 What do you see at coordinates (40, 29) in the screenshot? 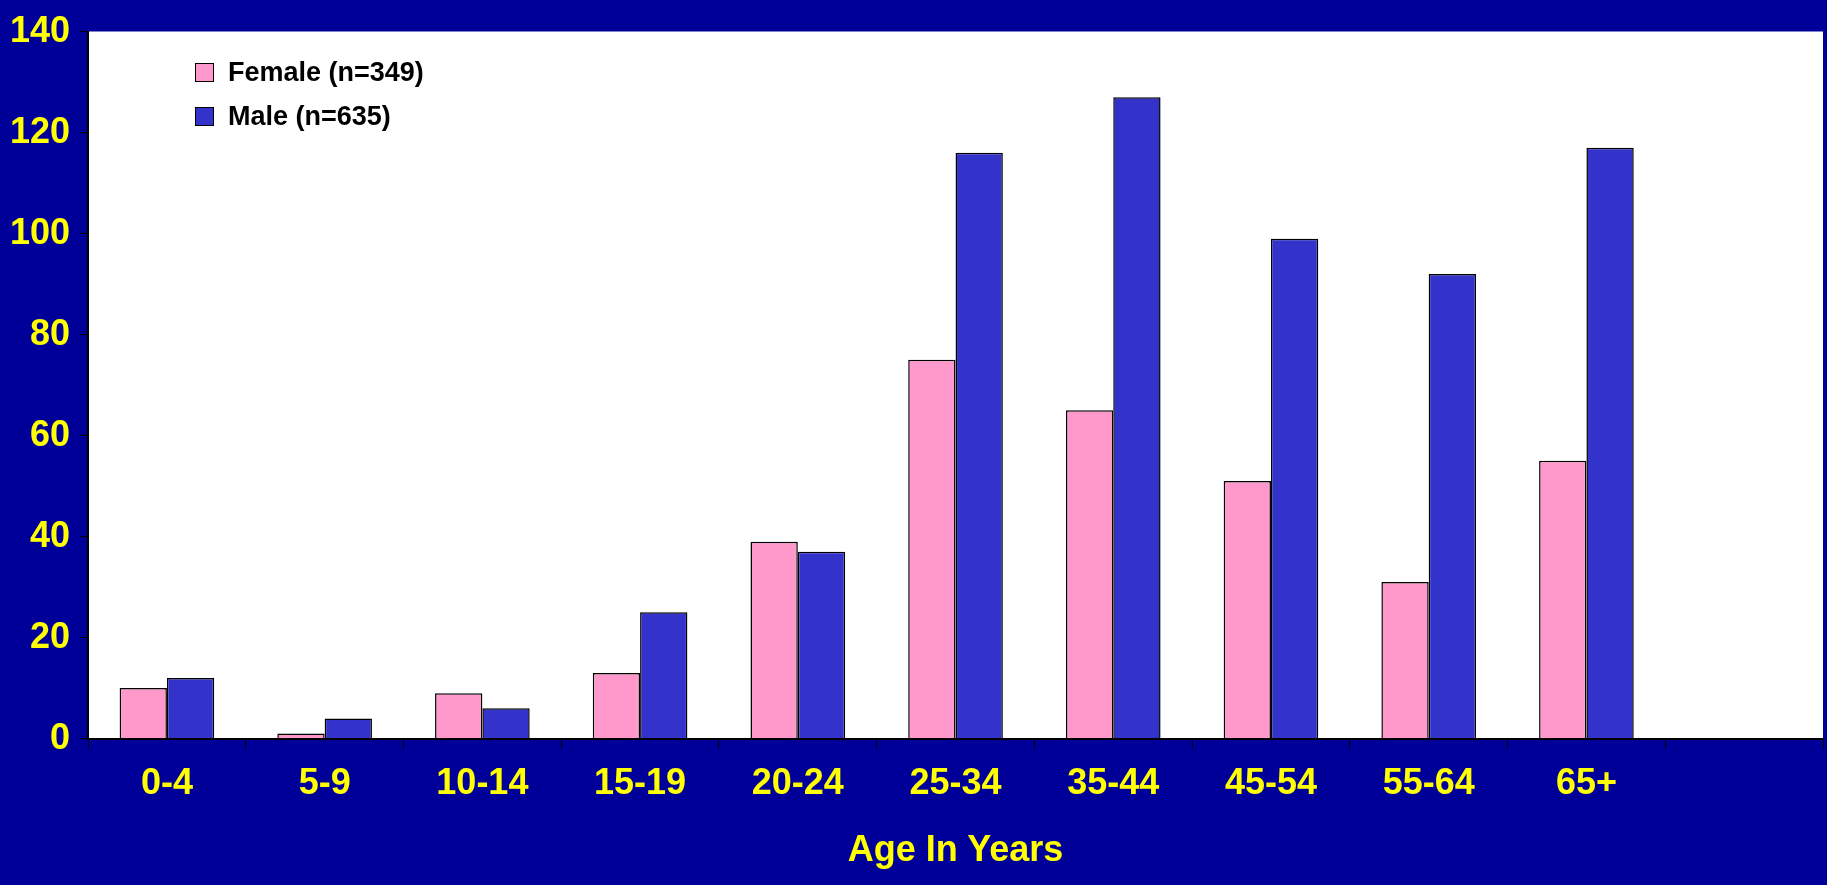
I see `y-tick-label: 140` at bounding box center [40, 29].